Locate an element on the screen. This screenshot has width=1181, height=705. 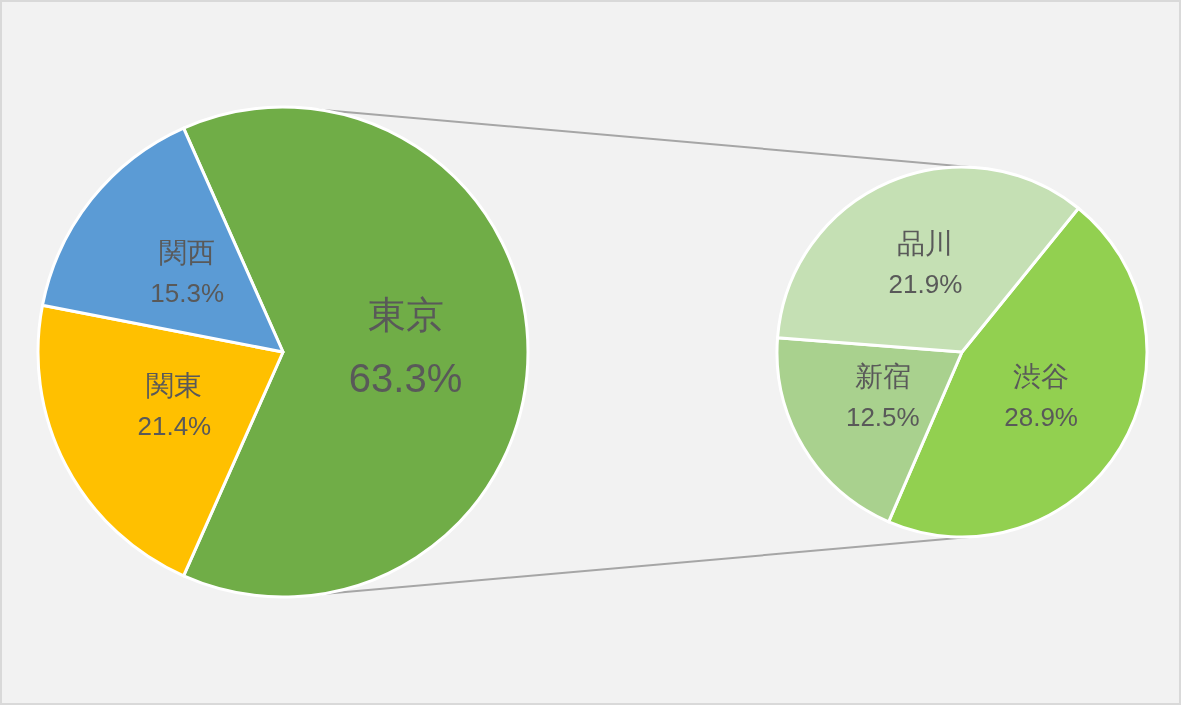
slice-label: 渋谷 is located at coordinates (1041, 376).